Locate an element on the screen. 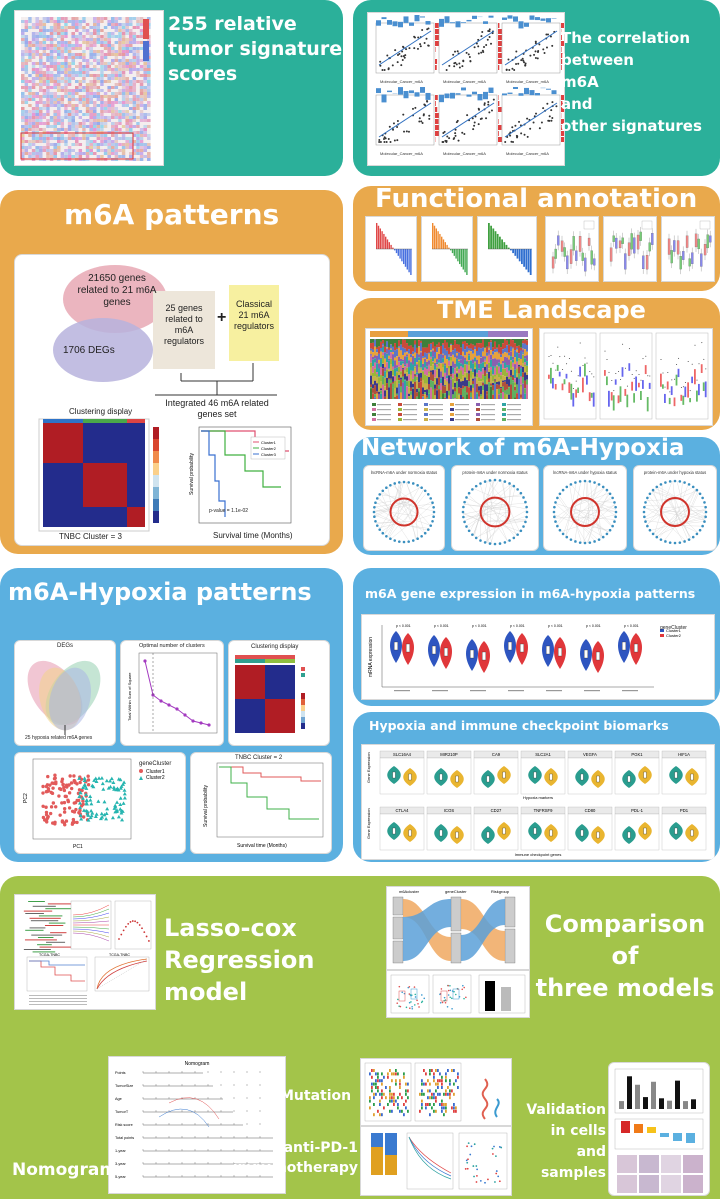  checkpoint-gene-label: CA9 is located at coordinates (496, 754).